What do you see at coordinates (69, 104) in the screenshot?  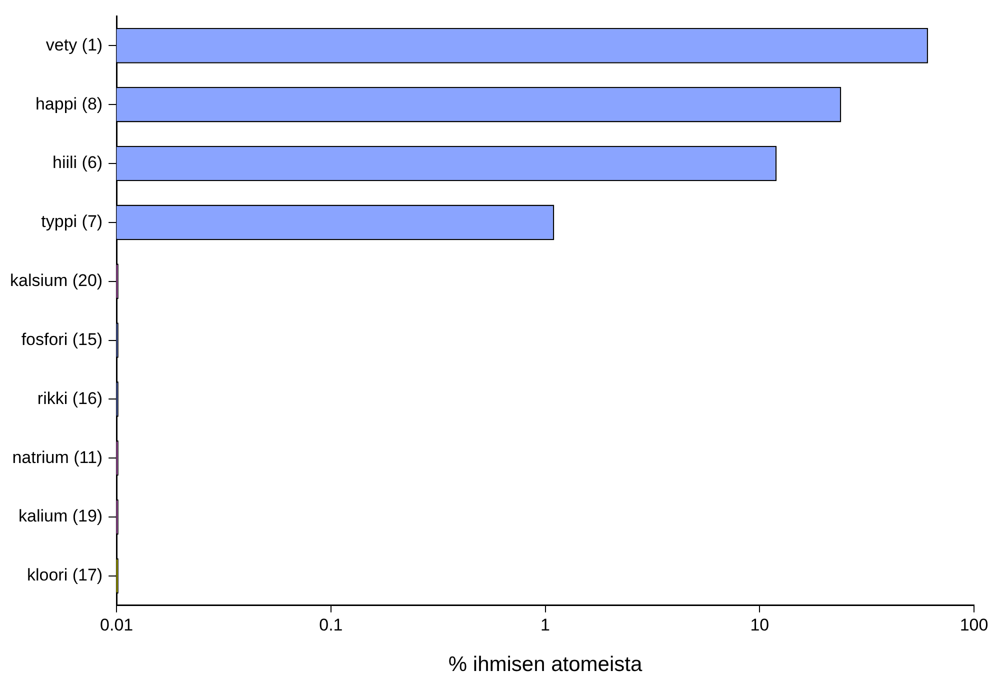 I see `y-tick-label: happi (8)` at bounding box center [69, 104].